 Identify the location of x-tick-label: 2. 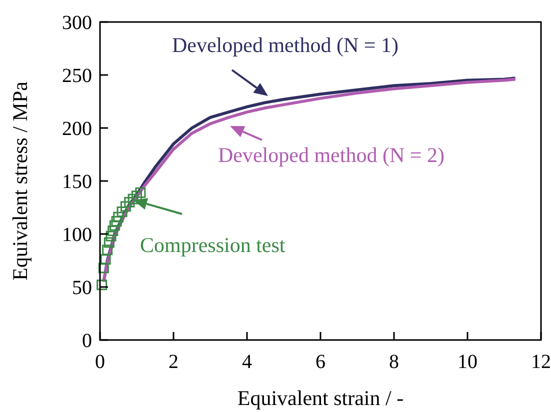
(173, 362).